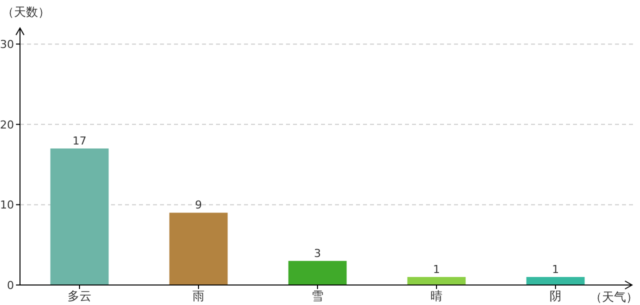  I want to click on y-tick-label: 10, so click(7, 205).